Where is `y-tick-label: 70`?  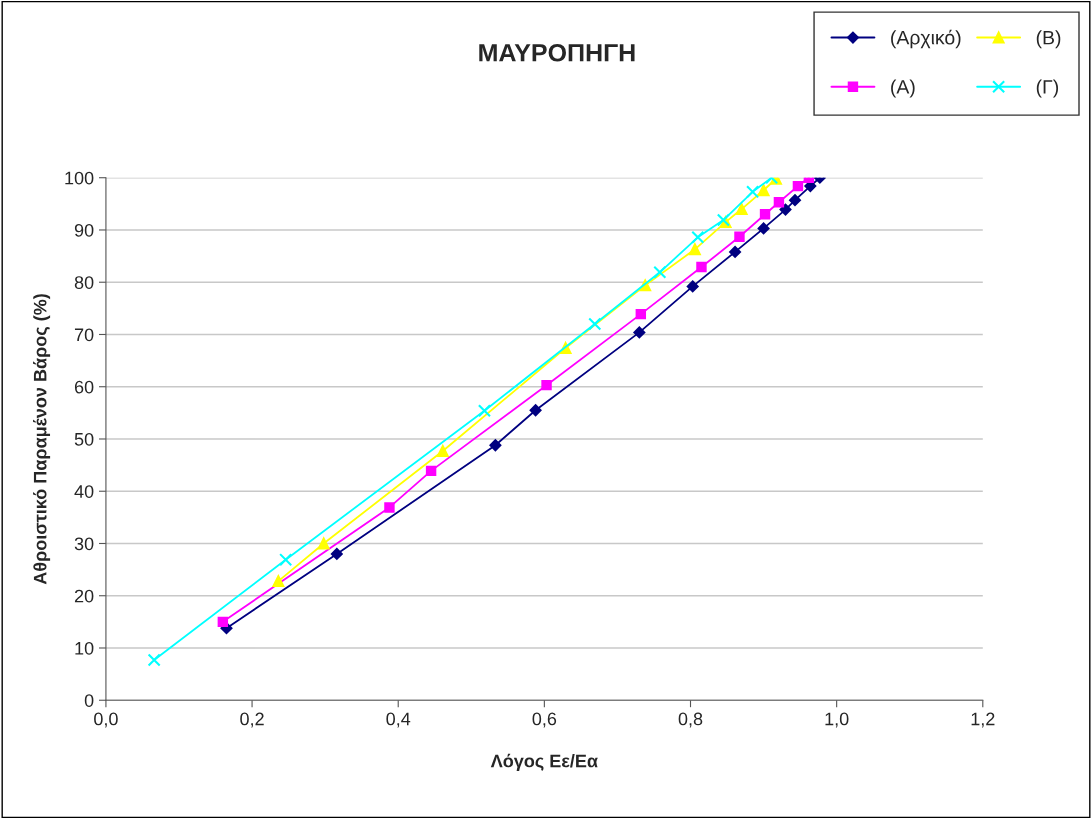 y-tick-label: 70 is located at coordinates (84, 335).